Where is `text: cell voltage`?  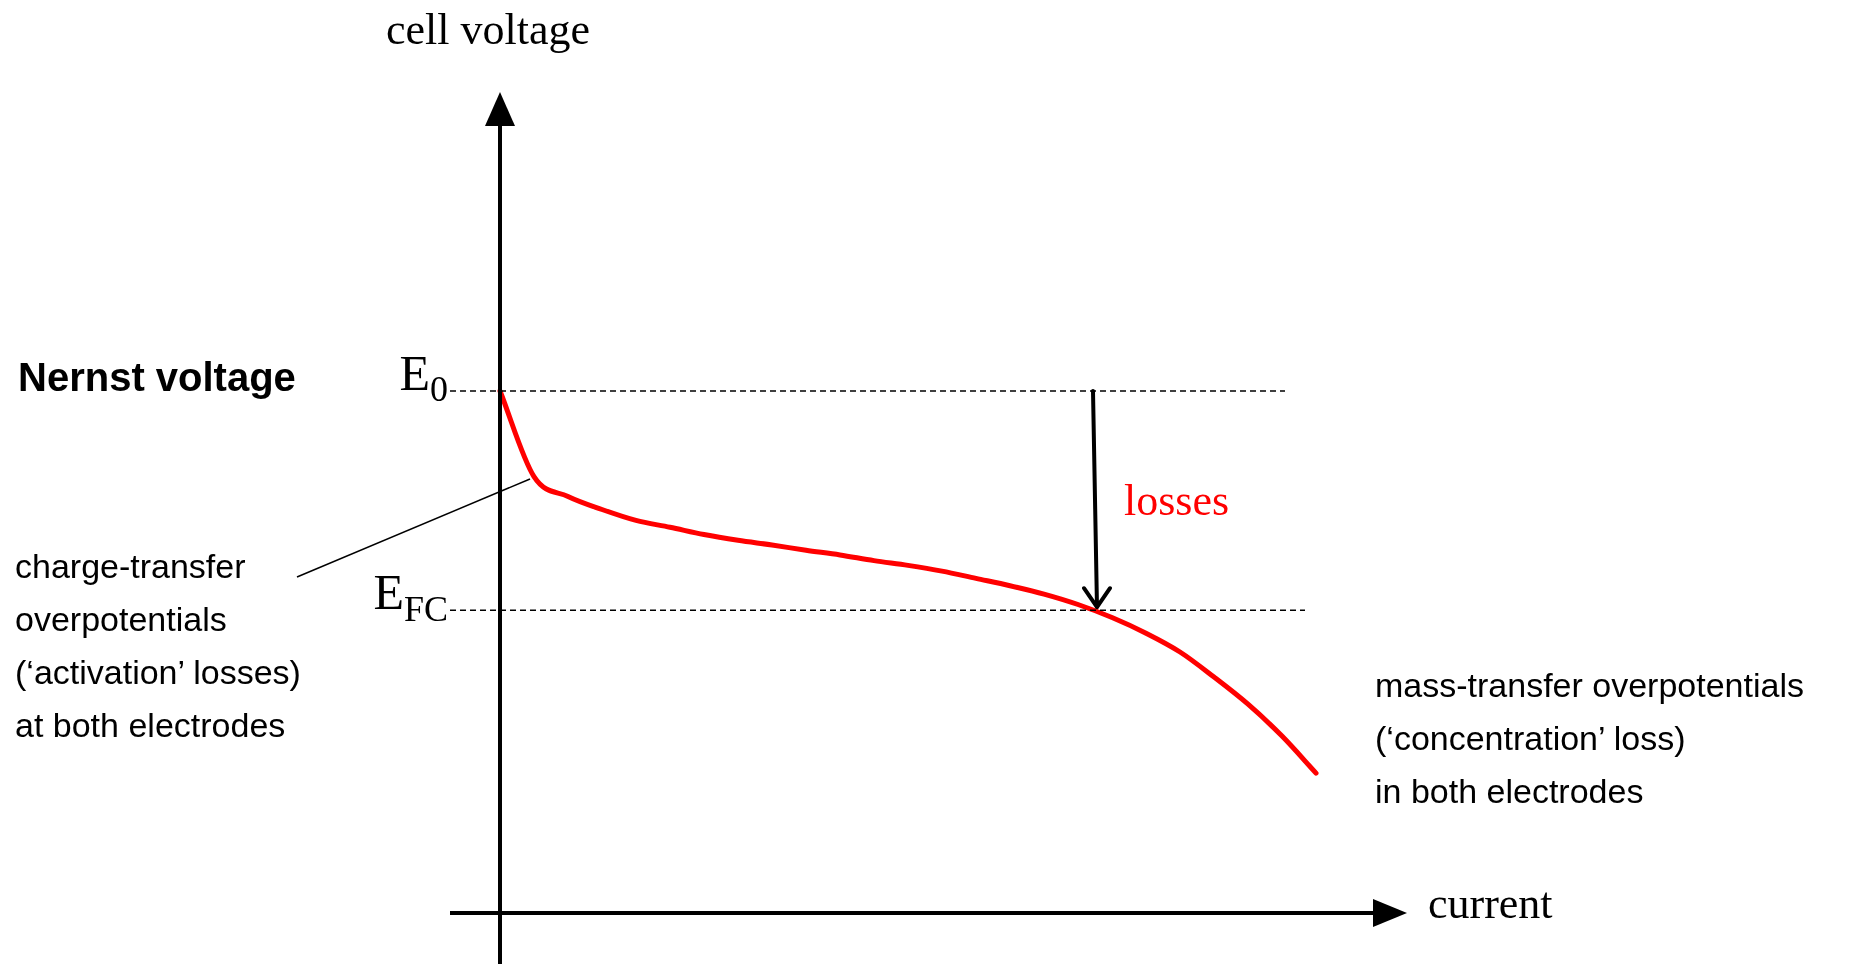 text: cell voltage is located at coordinates (488, 29).